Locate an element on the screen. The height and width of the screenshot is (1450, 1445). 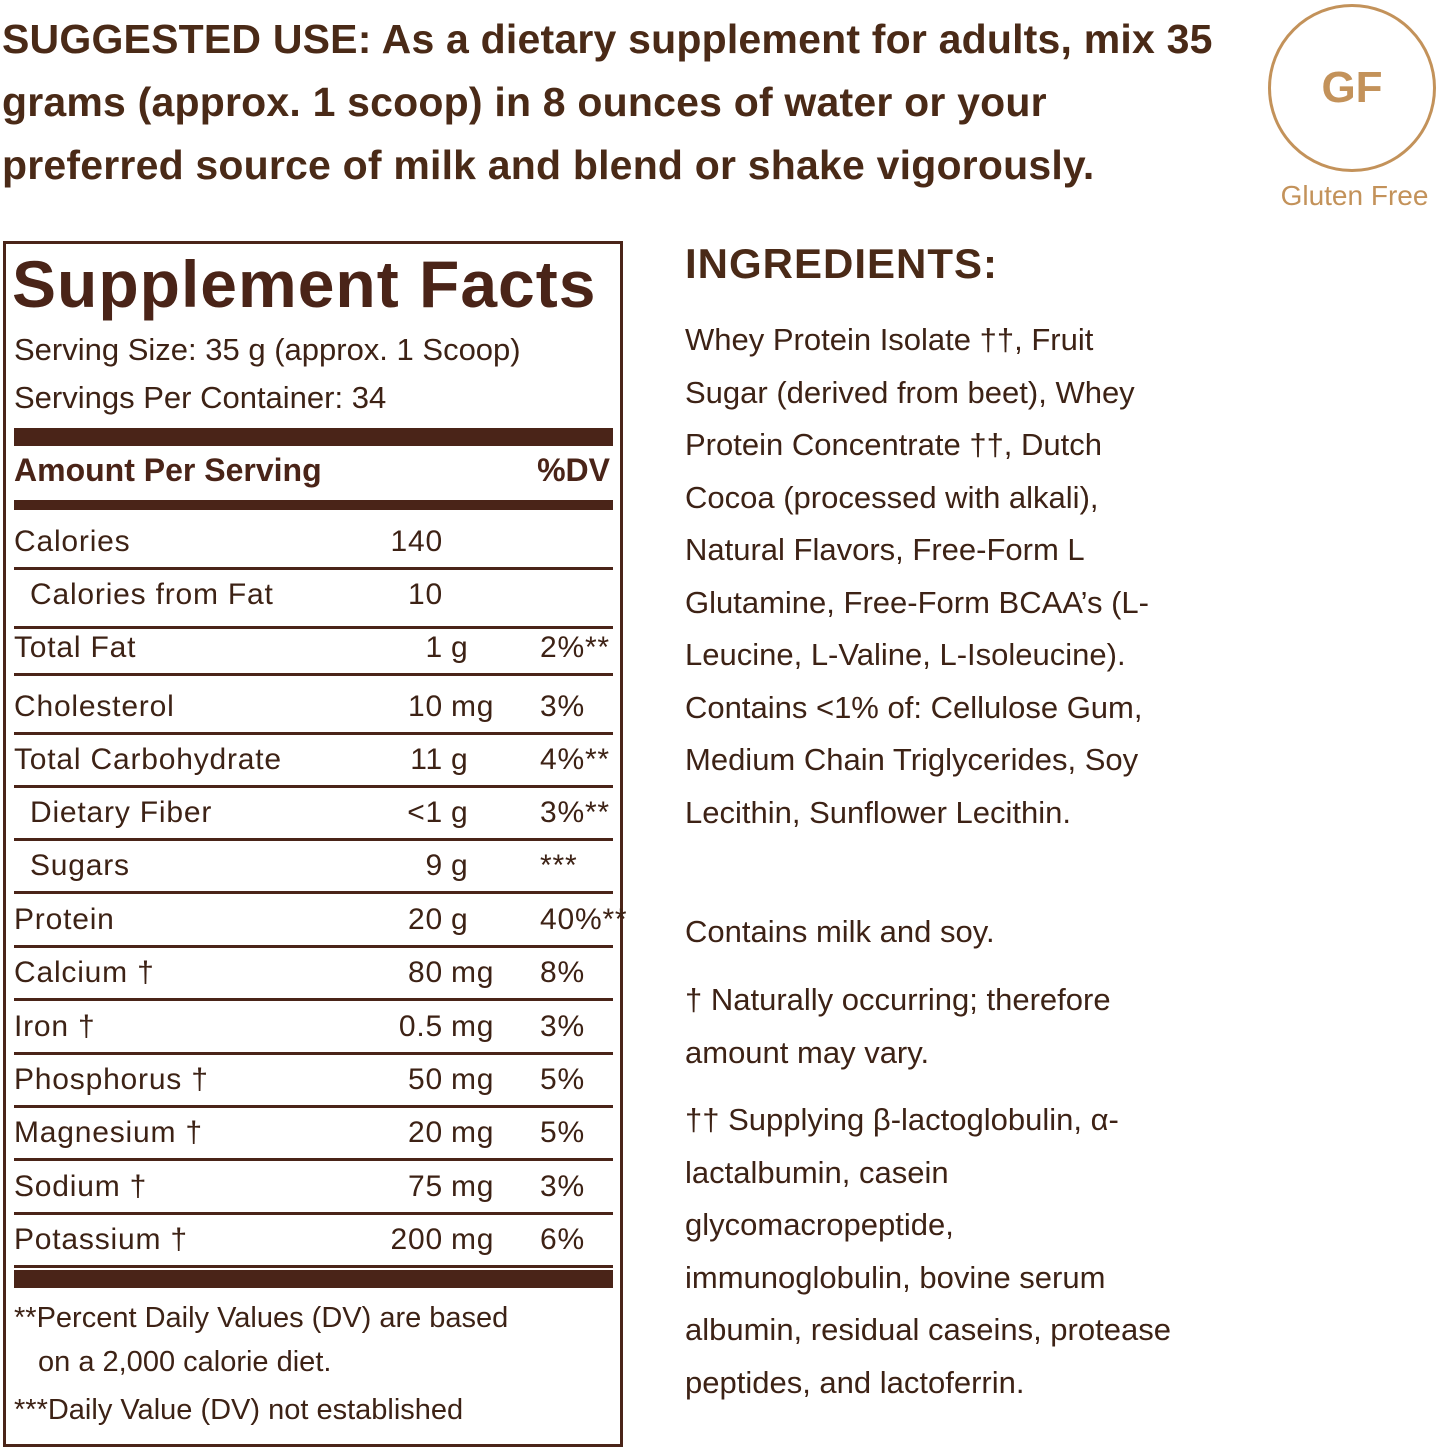
nutrient-name: Calories is located at coordinates (72, 541).